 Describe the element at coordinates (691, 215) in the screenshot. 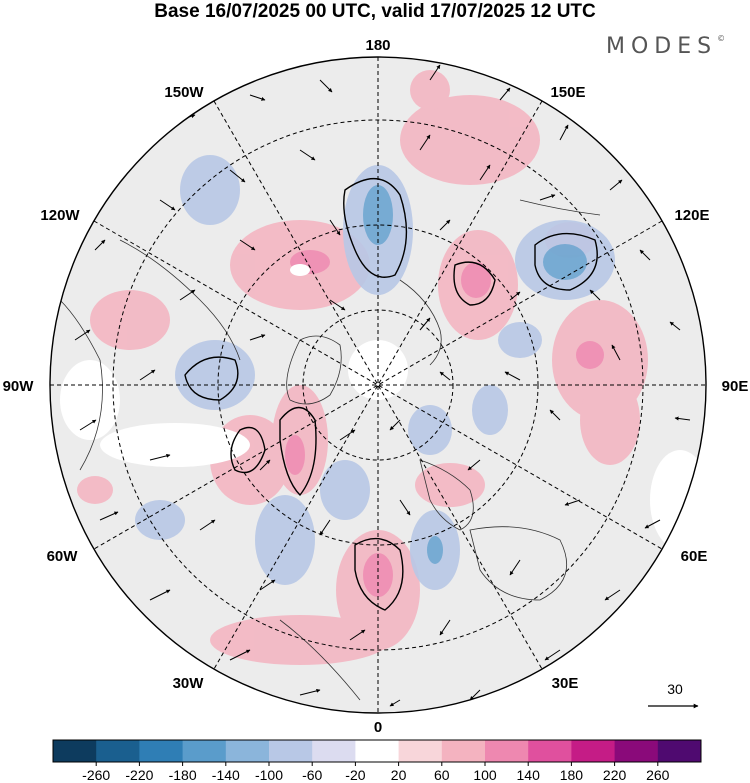

I see `lon-label-120e: 120E` at that location.